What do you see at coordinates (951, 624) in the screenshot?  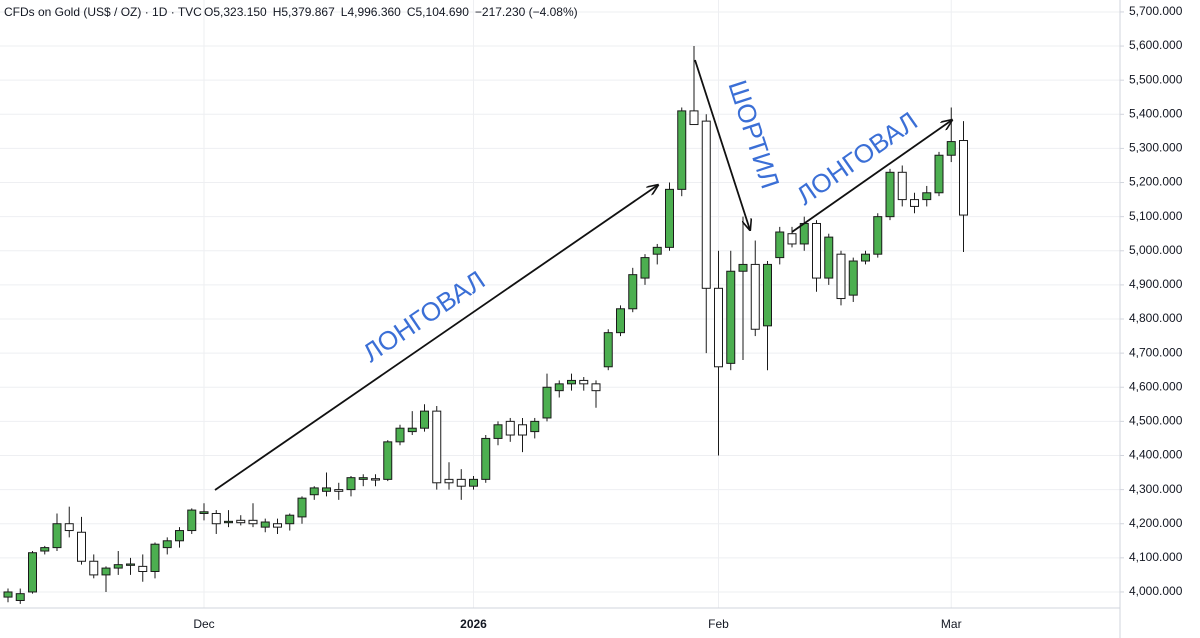 I see `x-tick-label: Mar` at bounding box center [951, 624].